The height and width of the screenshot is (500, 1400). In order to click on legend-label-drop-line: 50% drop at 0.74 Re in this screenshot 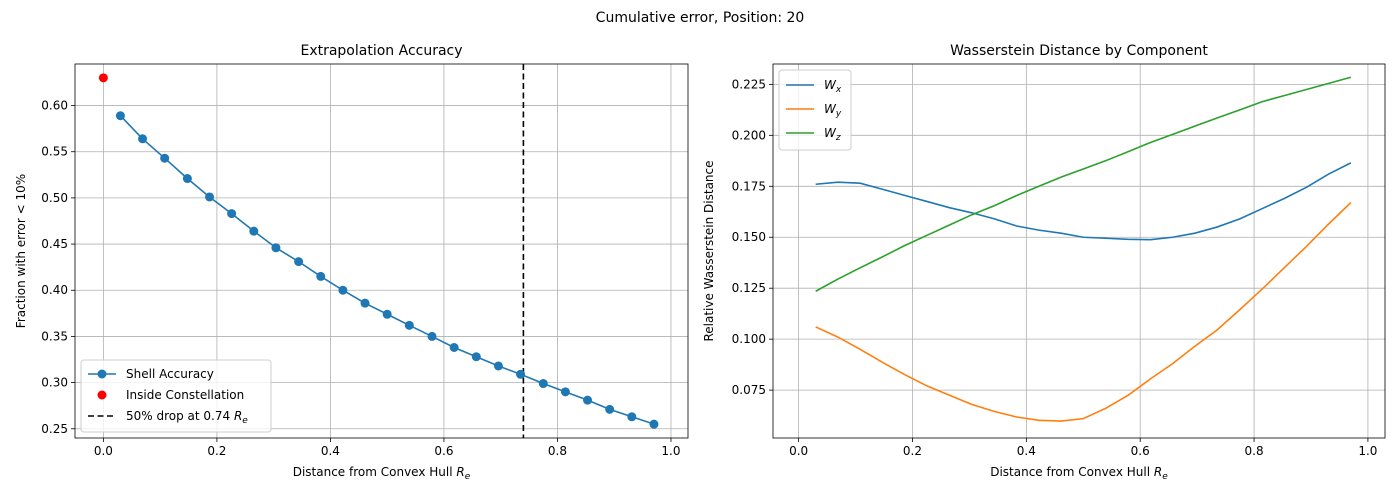, I will do `click(187, 417)`.